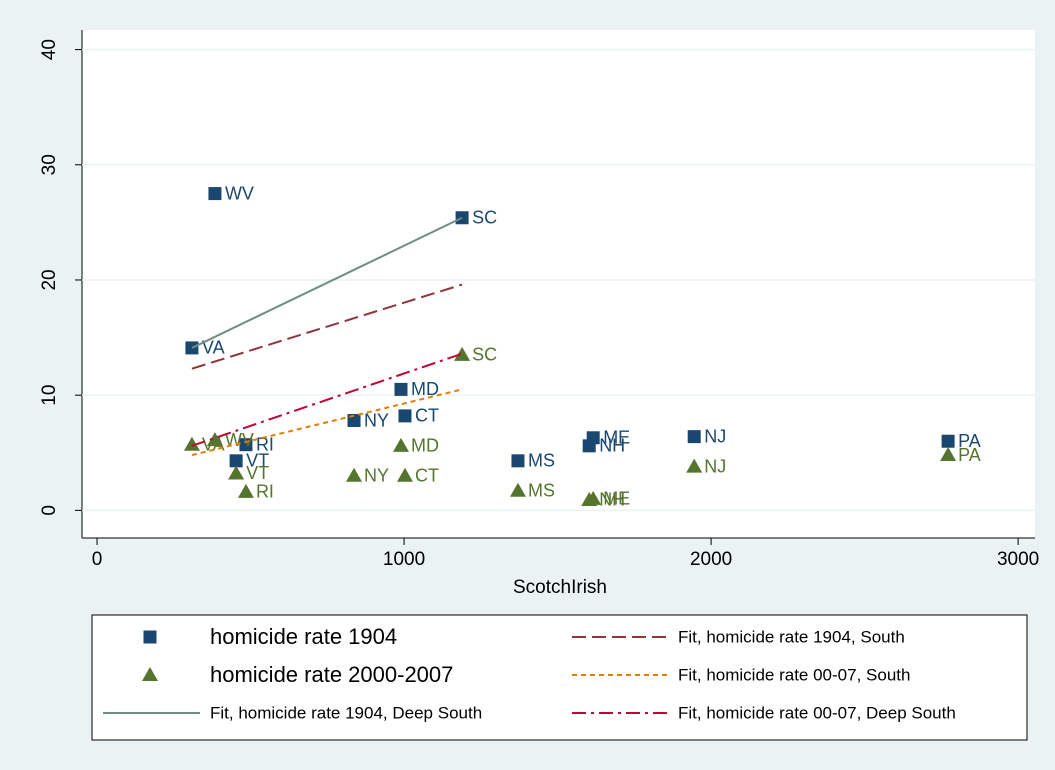 The height and width of the screenshot is (770, 1055). What do you see at coordinates (1018, 559) in the screenshot?
I see `x-tick-label: 3000` at bounding box center [1018, 559].